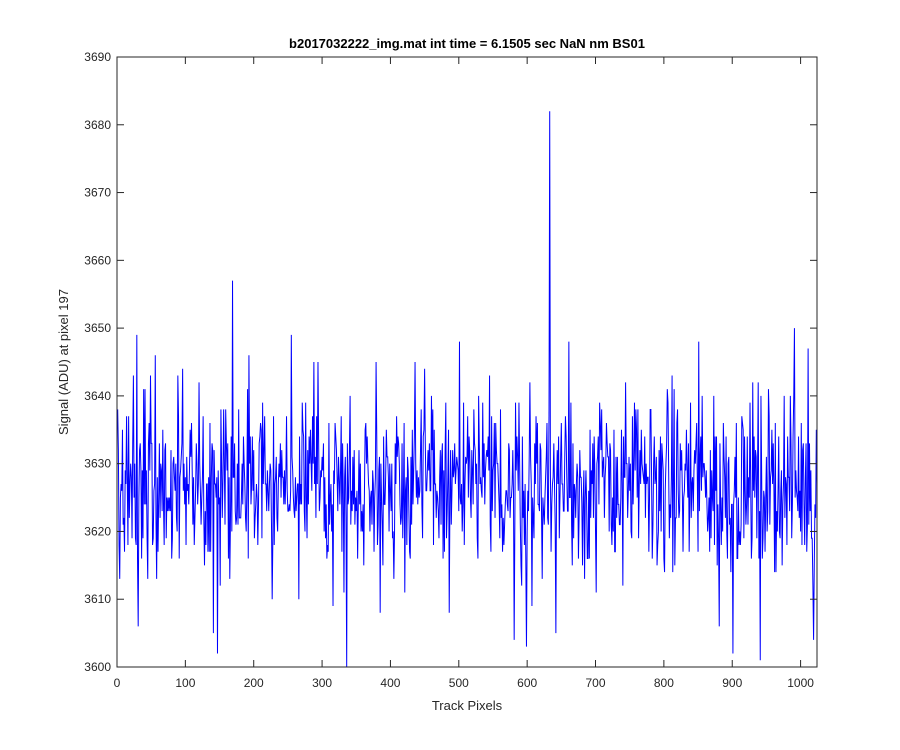 The height and width of the screenshot is (750, 900). Describe the element at coordinates (97, 57) in the screenshot. I see `y-tick-label: 3690` at that location.